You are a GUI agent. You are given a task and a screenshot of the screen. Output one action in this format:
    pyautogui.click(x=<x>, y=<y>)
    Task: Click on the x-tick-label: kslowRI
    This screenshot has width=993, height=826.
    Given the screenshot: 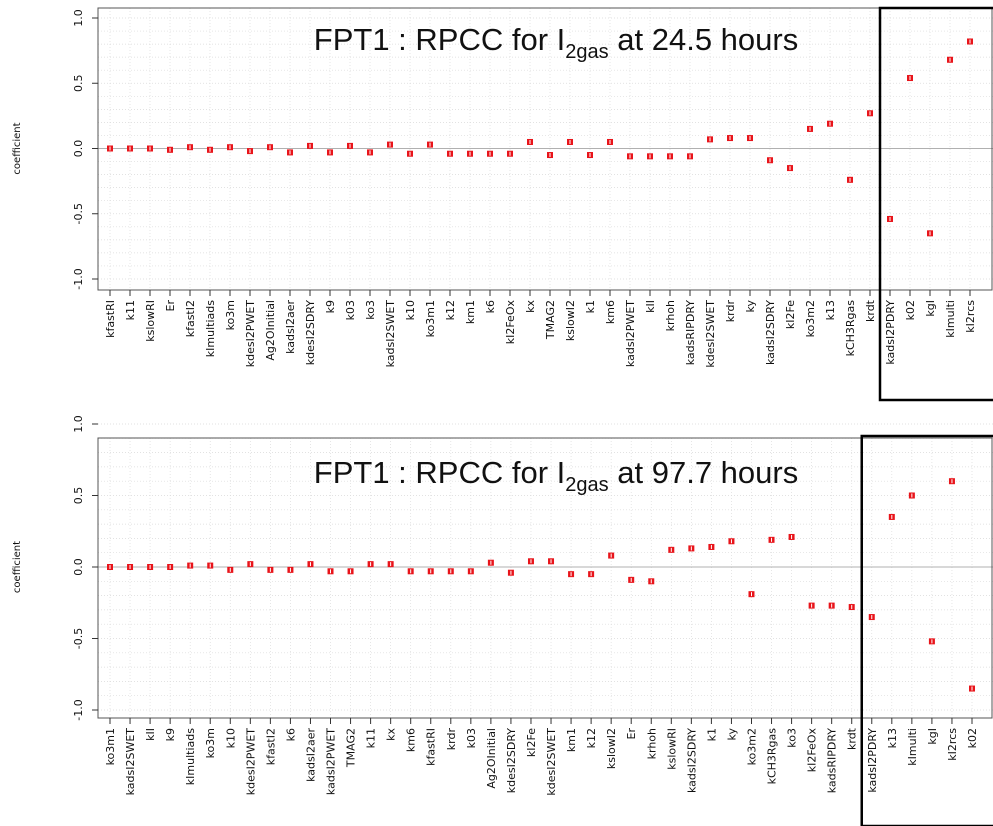 What is the action you would take?
    pyautogui.click(x=150, y=321)
    